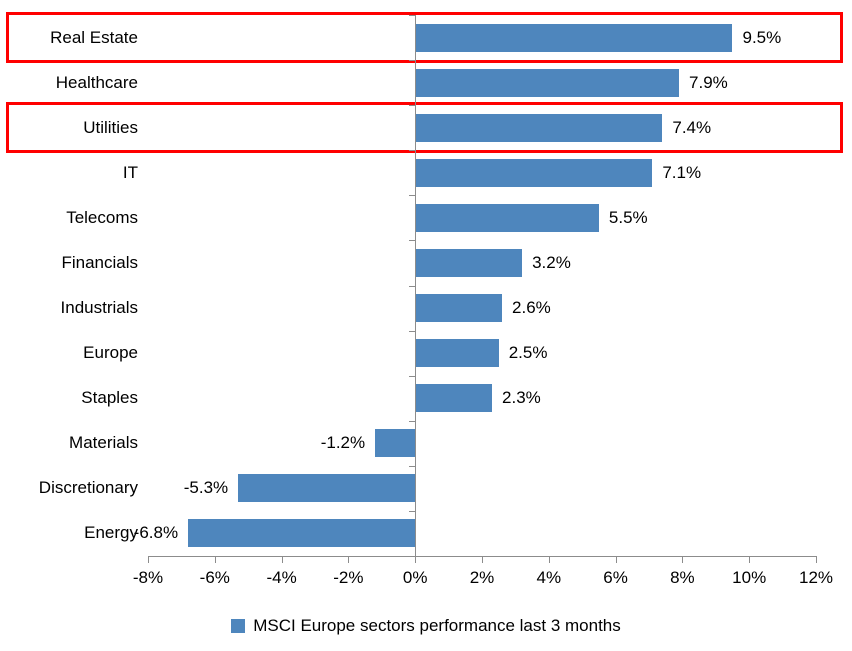 This screenshot has width=852, height=651. Describe the element at coordinates (99, 308) in the screenshot. I see `category-label: Industrials` at that location.